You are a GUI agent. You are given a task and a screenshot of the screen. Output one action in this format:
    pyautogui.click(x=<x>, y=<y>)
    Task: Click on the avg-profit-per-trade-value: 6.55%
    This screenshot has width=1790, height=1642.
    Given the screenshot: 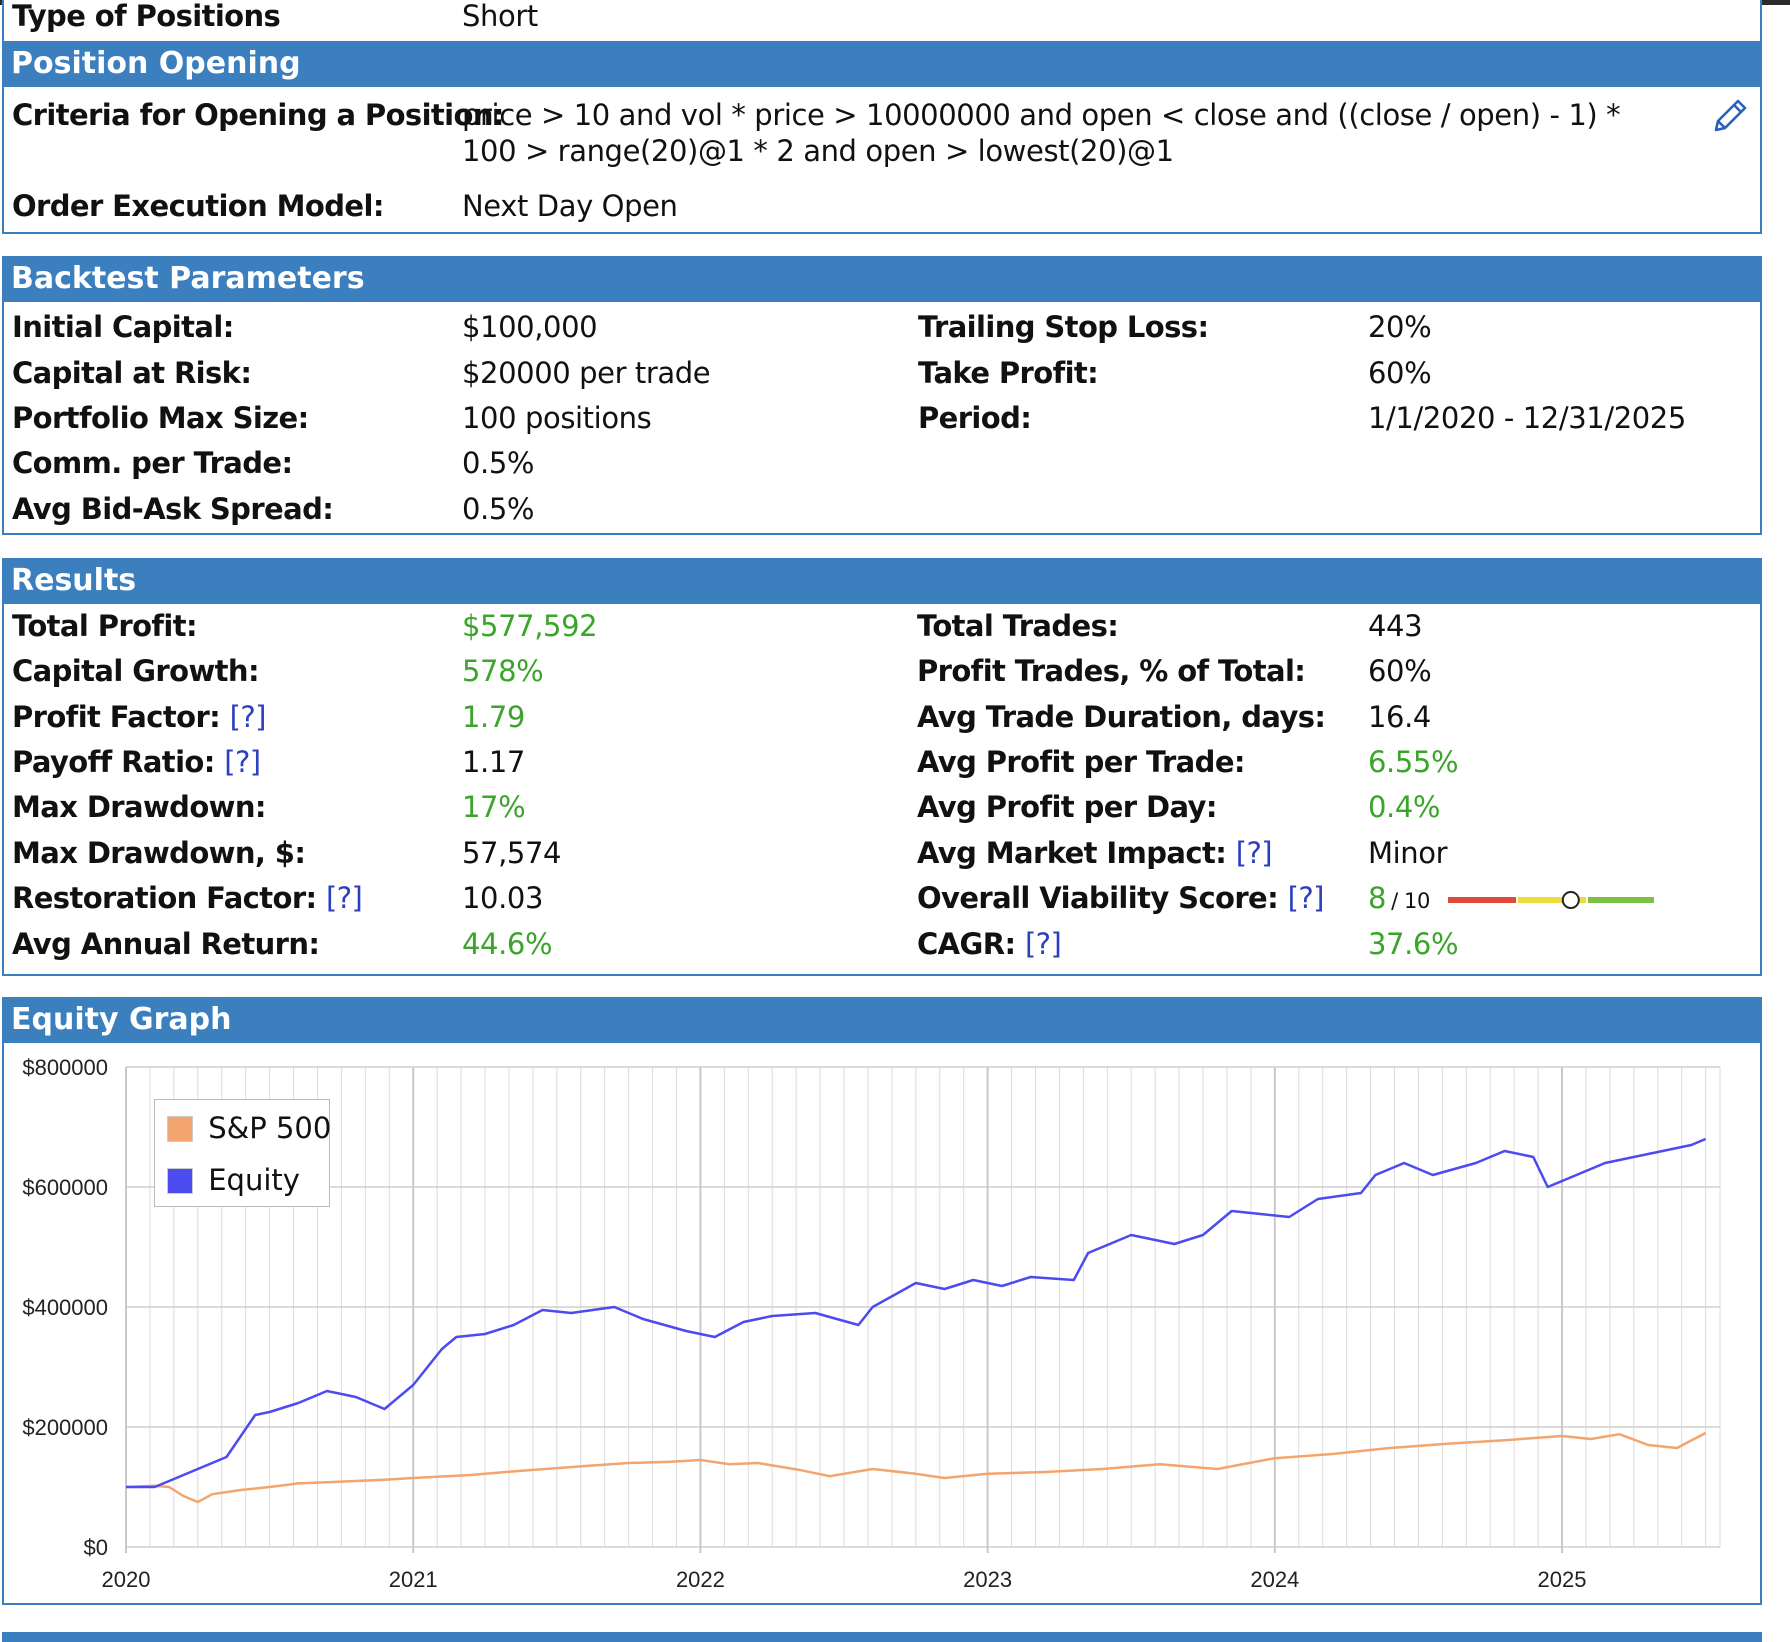 What is the action you would take?
    pyautogui.click(x=1413, y=762)
    